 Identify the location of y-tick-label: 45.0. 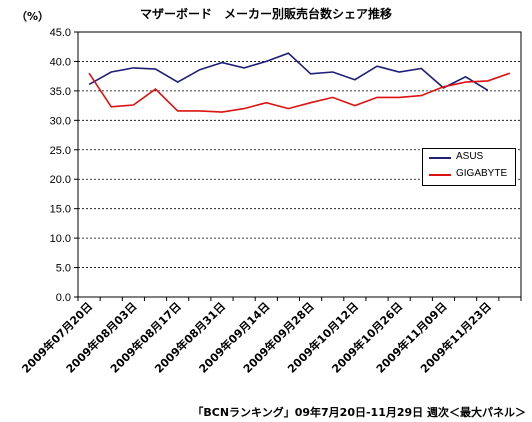
(60, 33).